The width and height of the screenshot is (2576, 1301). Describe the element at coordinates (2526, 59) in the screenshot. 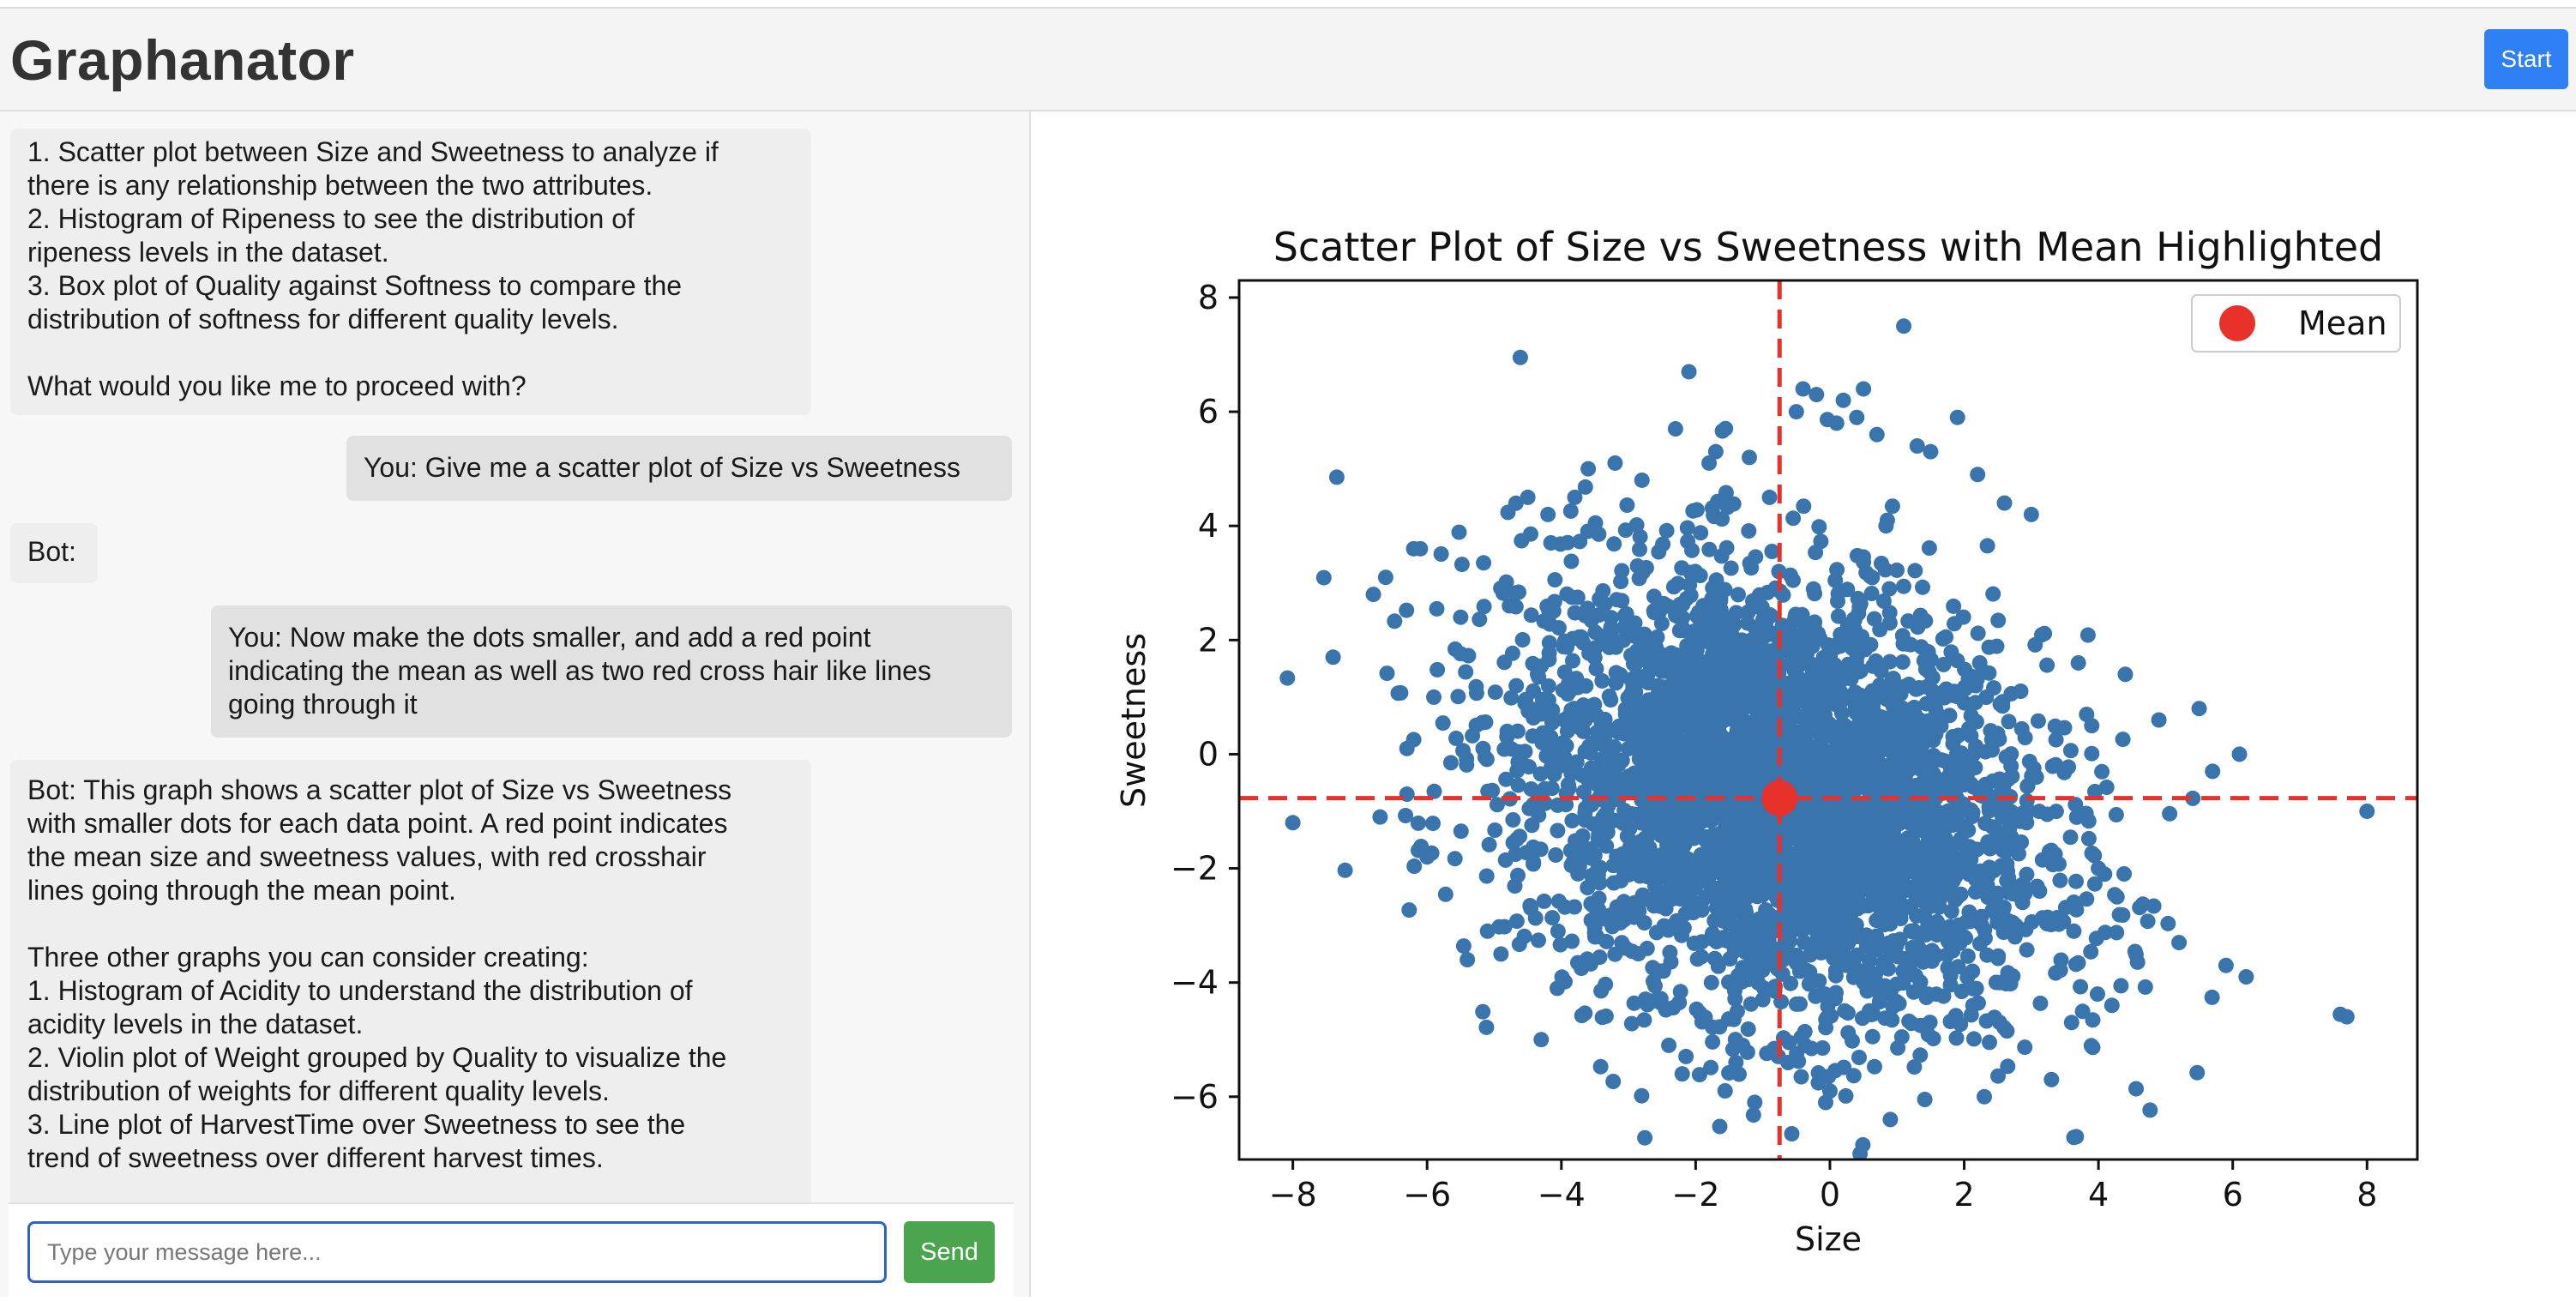

I see `start-button: Start` at that location.